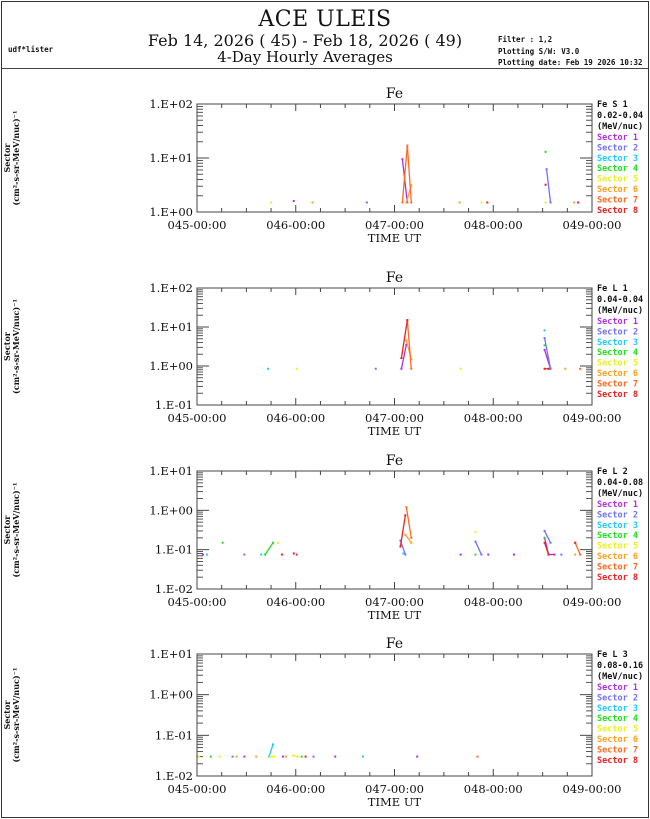 This screenshot has height=819, width=650. What do you see at coordinates (174, 776) in the screenshot?
I see `y-tick-label: 1.E-02` at bounding box center [174, 776].